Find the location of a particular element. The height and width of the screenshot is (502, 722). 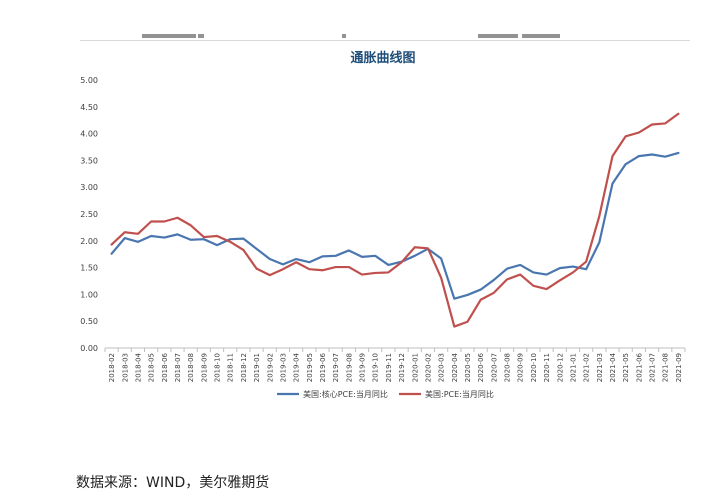

x-tick-label: 2018-11 is located at coordinates (231, 367).